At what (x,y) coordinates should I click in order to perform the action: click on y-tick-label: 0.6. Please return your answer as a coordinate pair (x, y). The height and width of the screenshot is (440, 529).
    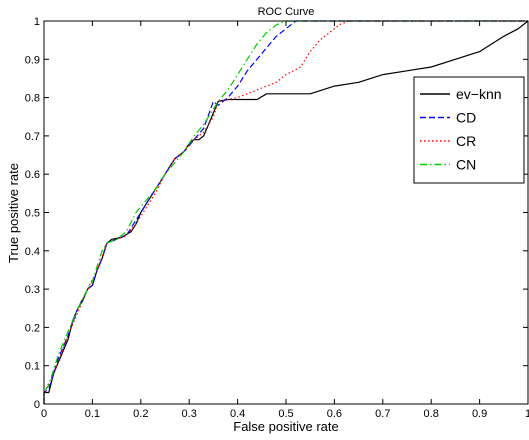
    Looking at the image, I should click on (32, 175).